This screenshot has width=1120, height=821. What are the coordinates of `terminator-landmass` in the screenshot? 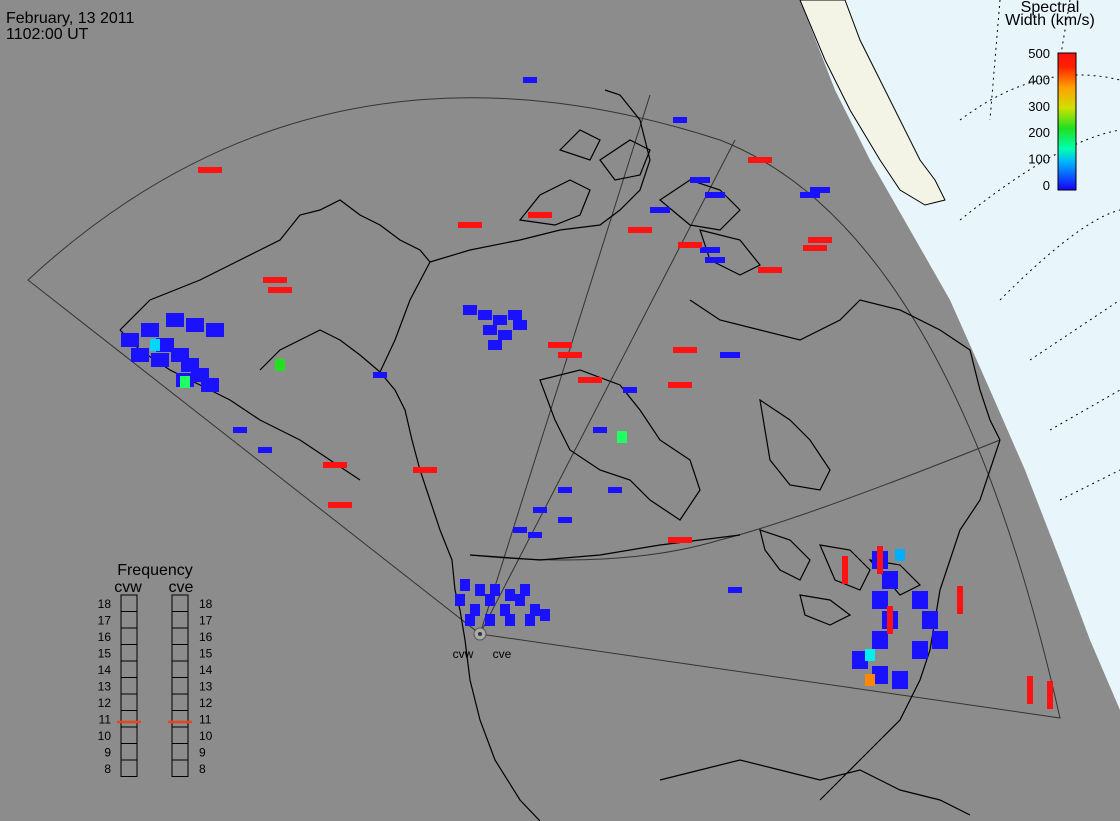 It's located at (872, 103).